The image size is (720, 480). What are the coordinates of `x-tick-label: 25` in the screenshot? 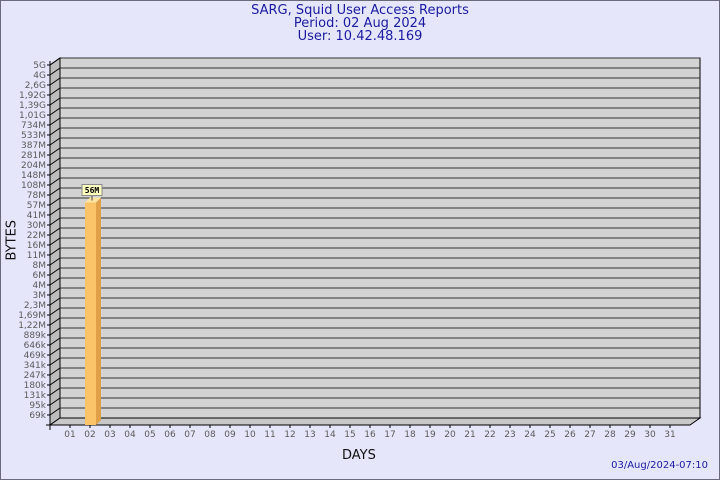 It's located at (549, 435).